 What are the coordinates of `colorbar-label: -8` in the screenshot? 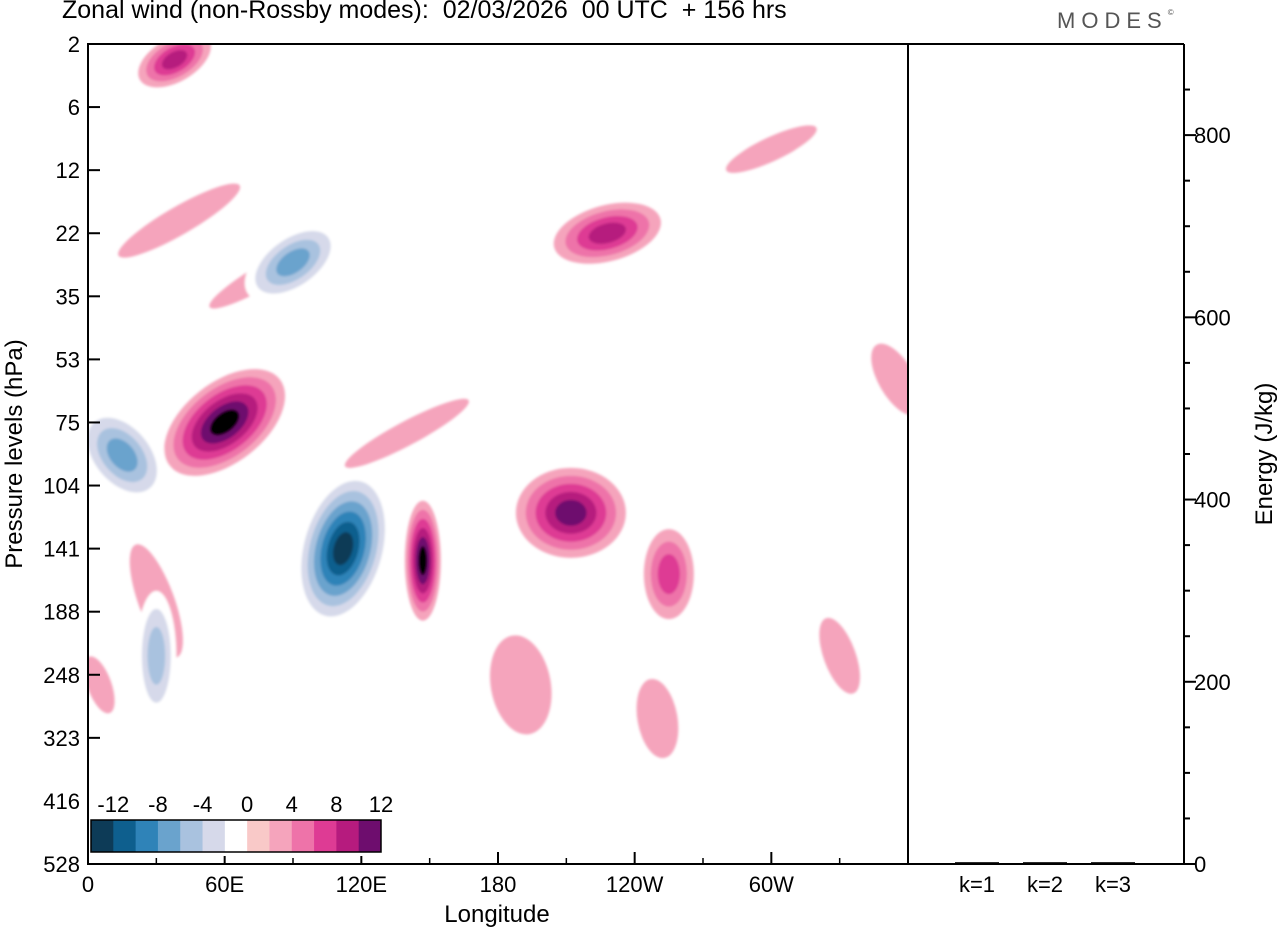 It's located at (158, 804).